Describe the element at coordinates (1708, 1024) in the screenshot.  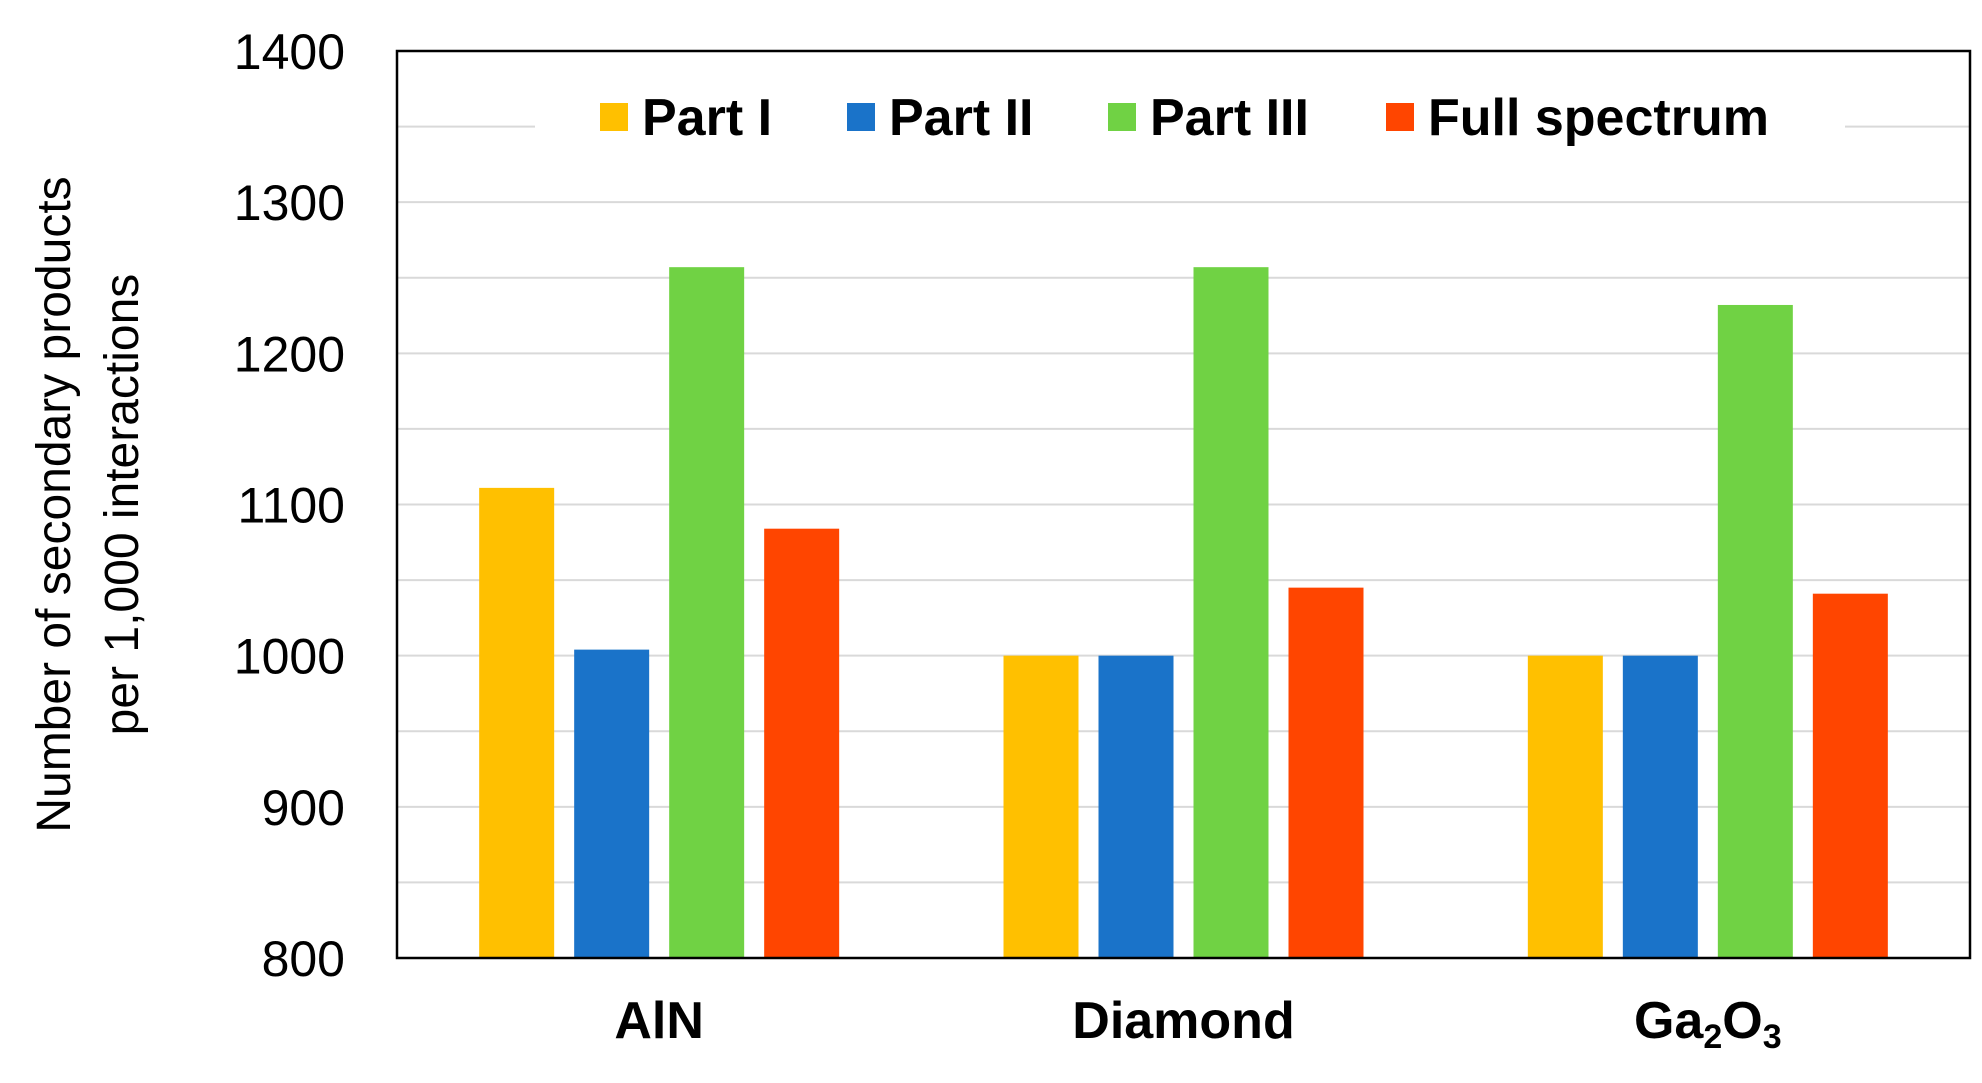
I see `x-category-label: Ga2O3` at that location.